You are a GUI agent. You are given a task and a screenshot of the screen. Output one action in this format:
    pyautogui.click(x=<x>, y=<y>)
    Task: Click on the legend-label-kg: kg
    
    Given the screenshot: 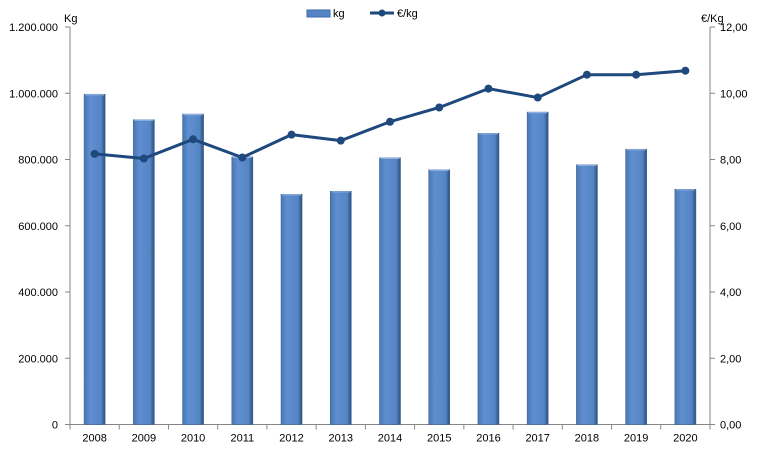 What is the action you would take?
    pyautogui.click(x=339, y=14)
    